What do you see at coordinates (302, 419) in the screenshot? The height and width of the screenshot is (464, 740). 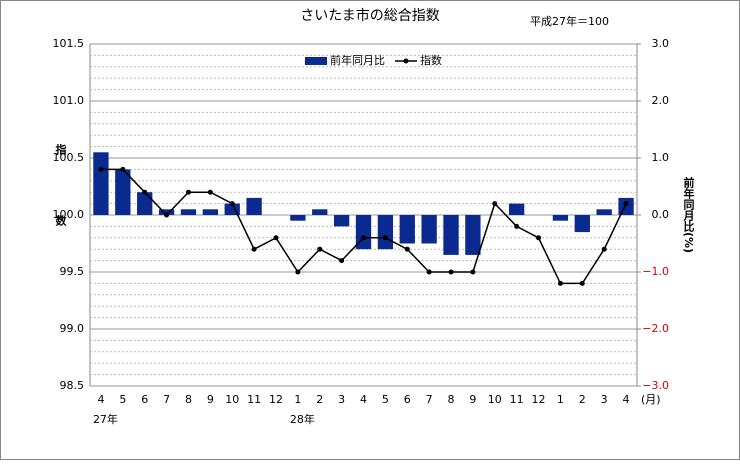 I see `x-group-label: 28年` at bounding box center [302, 419].